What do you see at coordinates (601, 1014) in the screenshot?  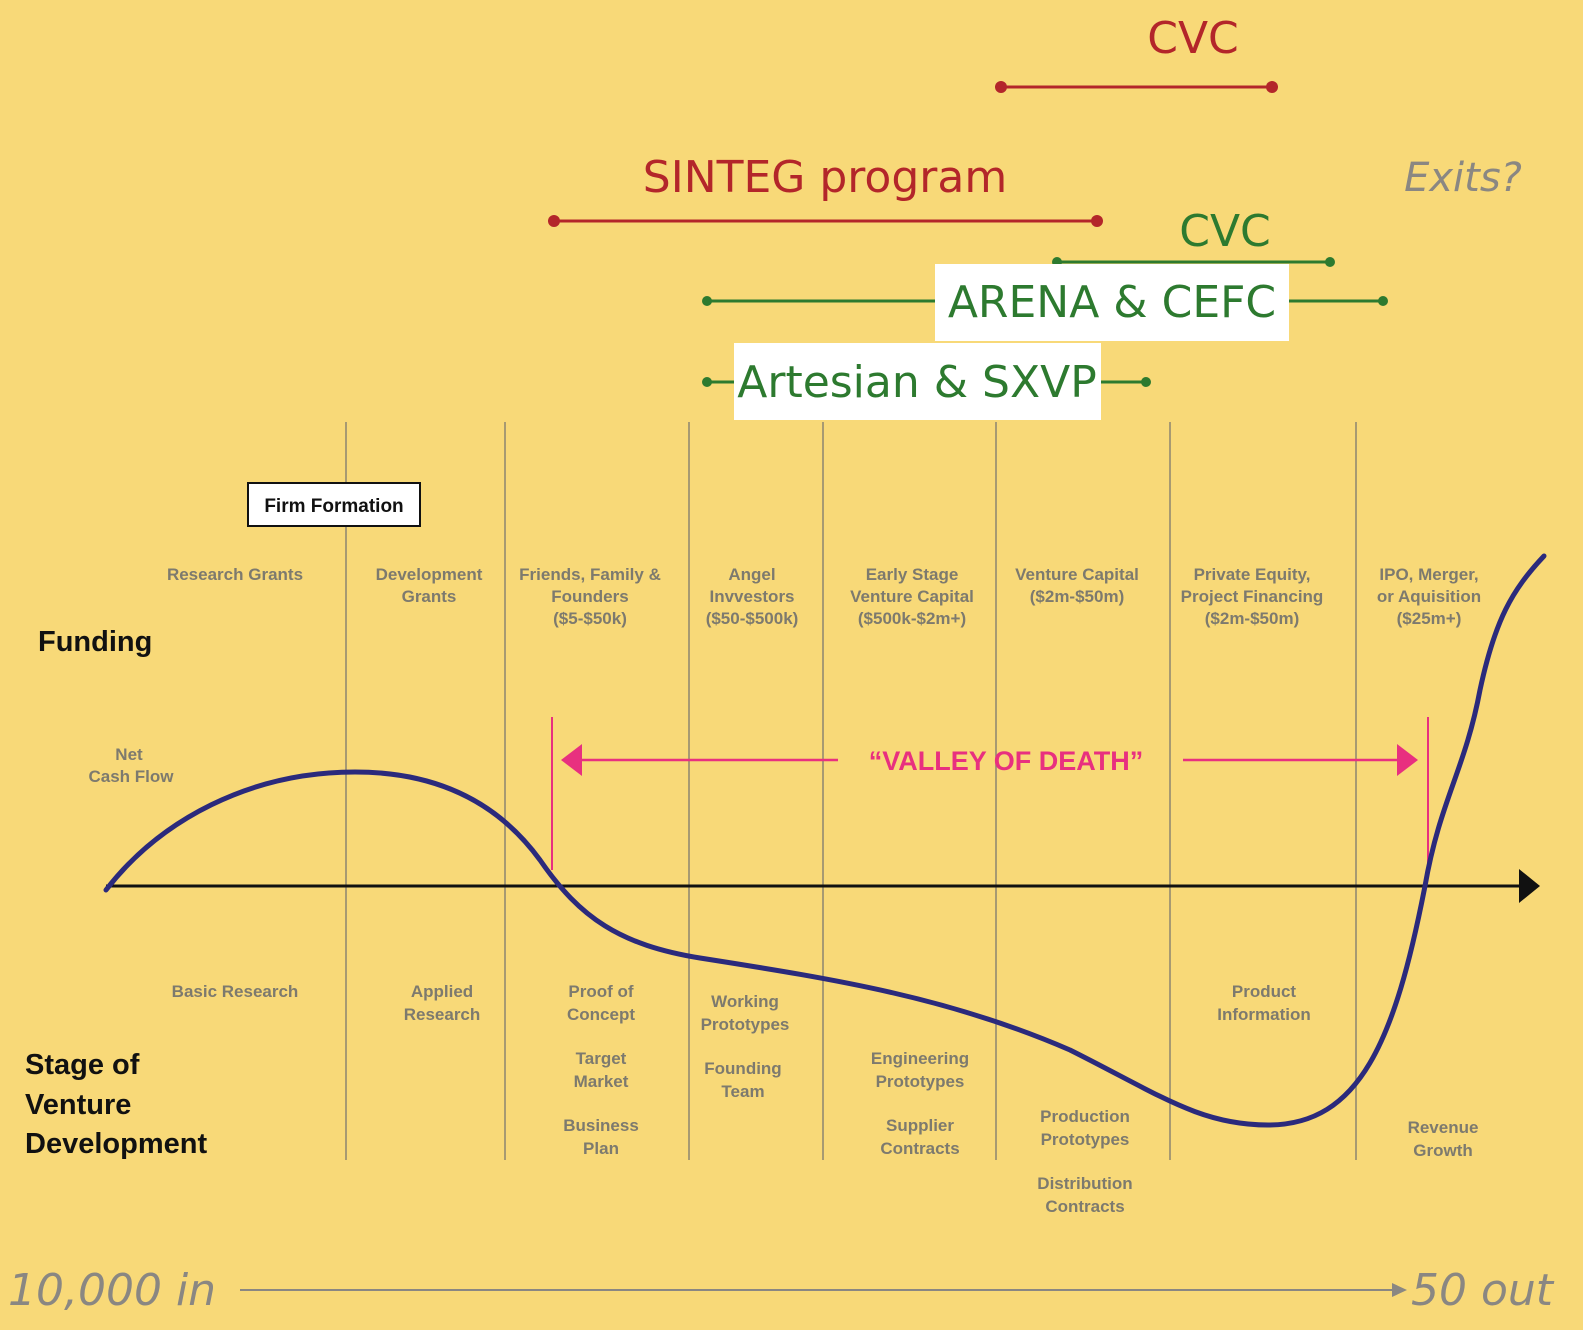 I see `venture-stage-label-2-line-1: Concept` at bounding box center [601, 1014].